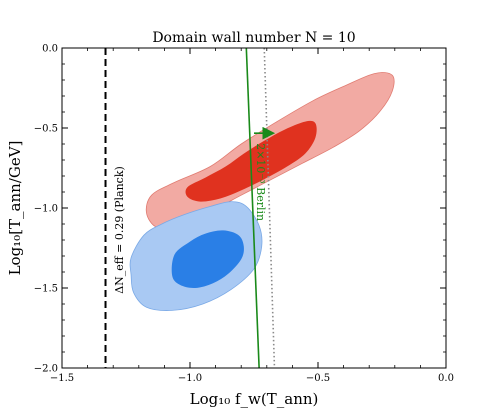 The width and height of the screenshot is (496, 413). What do you see at coordinates (46, 209) in the screenshot?
I see `y-tick-label: −1.0` at bounding box center [46, 209].